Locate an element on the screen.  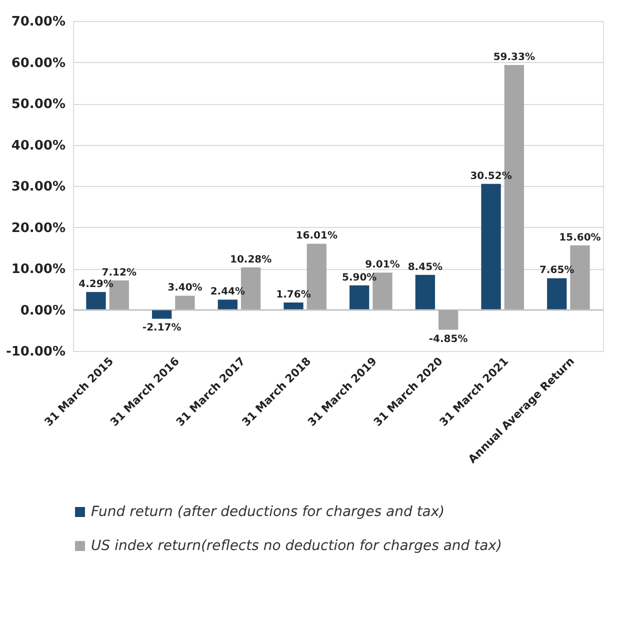
legend-label: US index return(reflects no deduction for charges and tax) is located at coordinates (296, 546).